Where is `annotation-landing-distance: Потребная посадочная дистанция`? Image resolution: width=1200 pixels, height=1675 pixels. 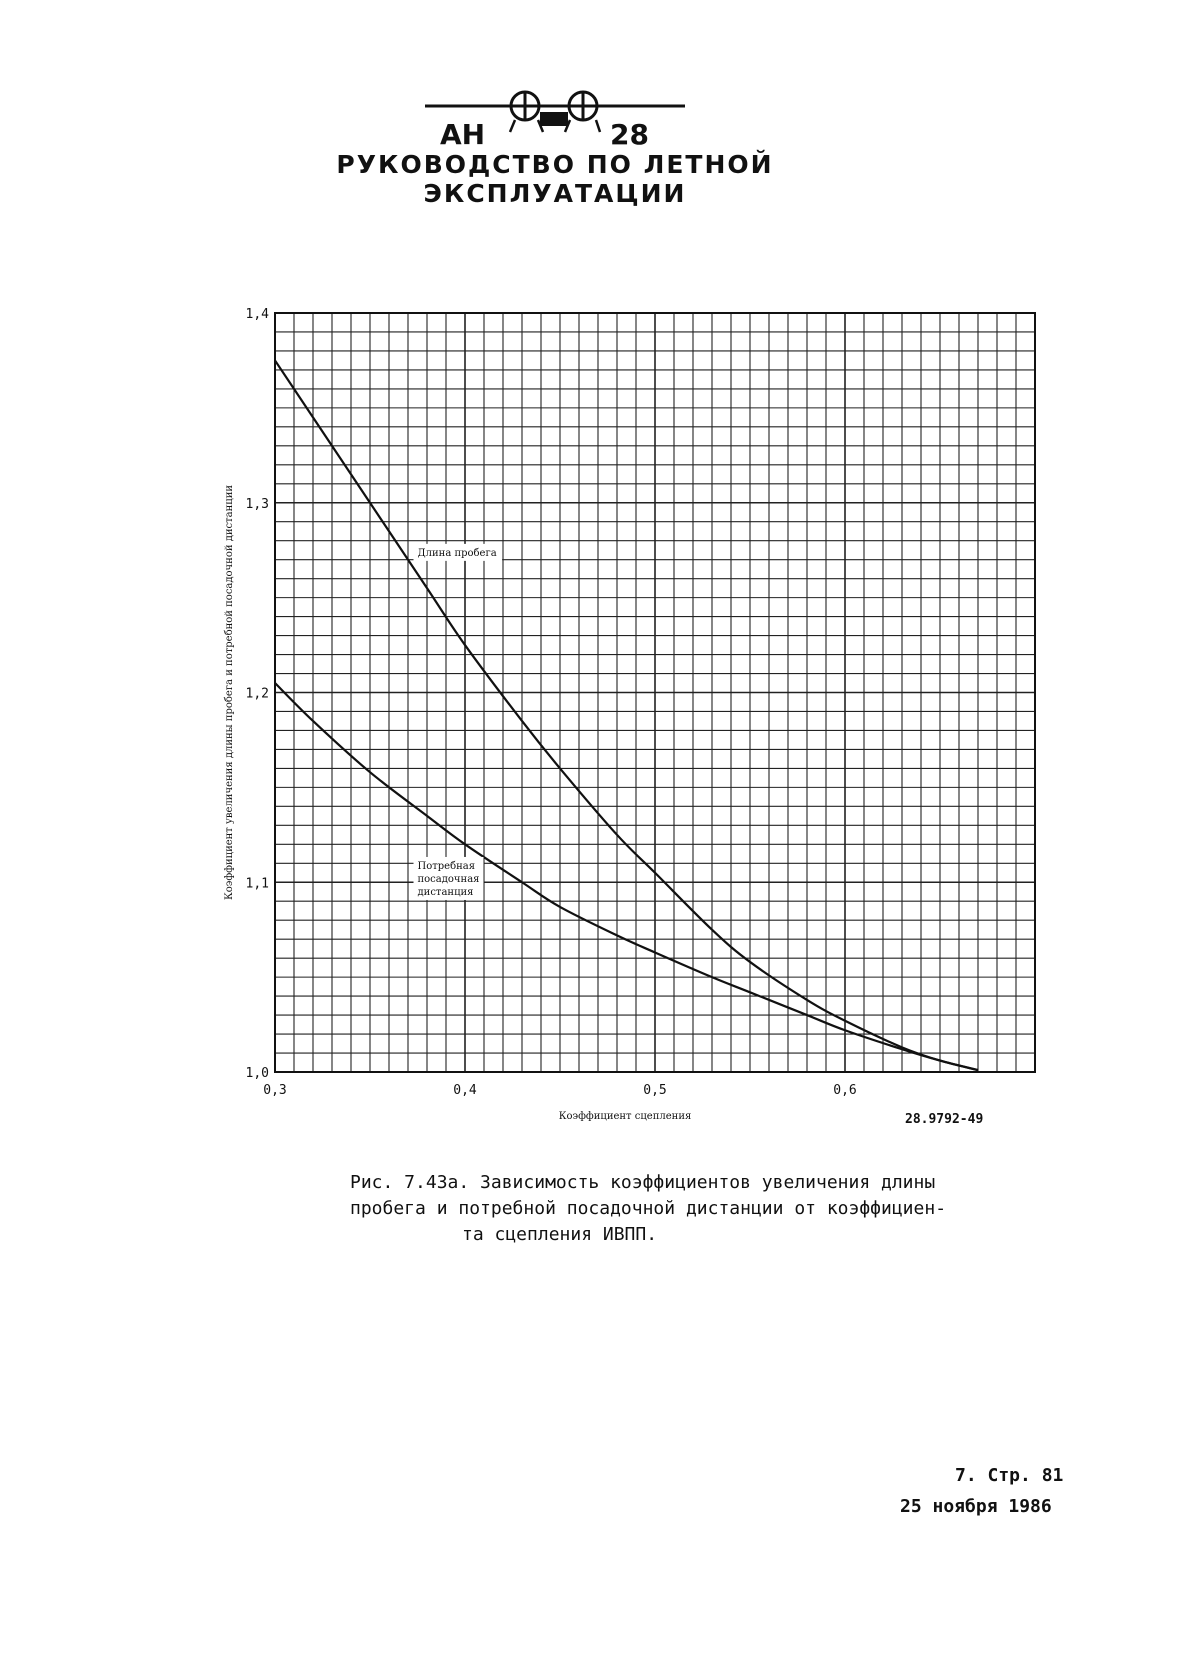 annotation-landing-distance: Потребная посадочная дистанция is located at coordinates (449, 878).